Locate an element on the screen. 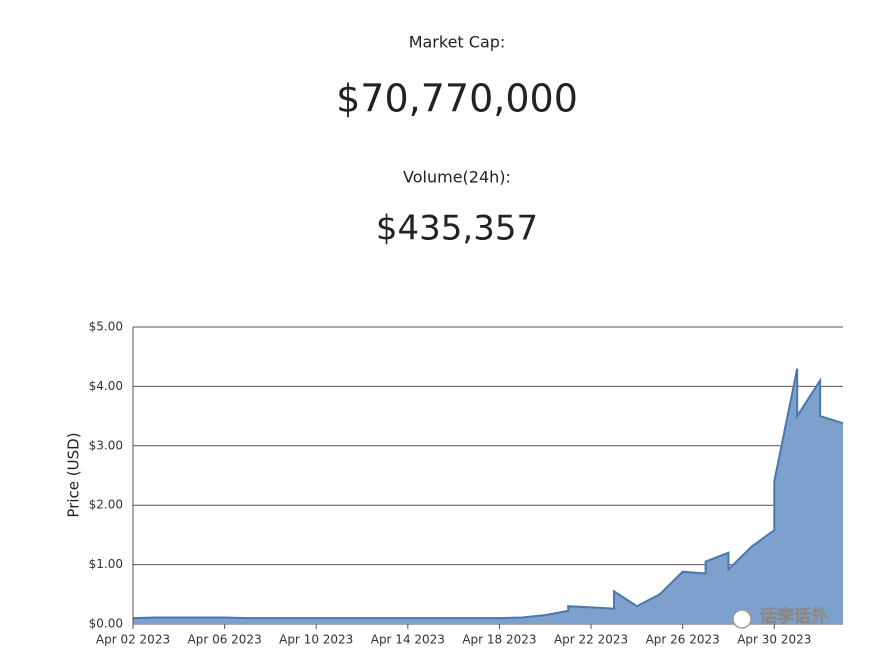  x-tick-label: Apr 18 2023 is located at coordinates (499, 640).